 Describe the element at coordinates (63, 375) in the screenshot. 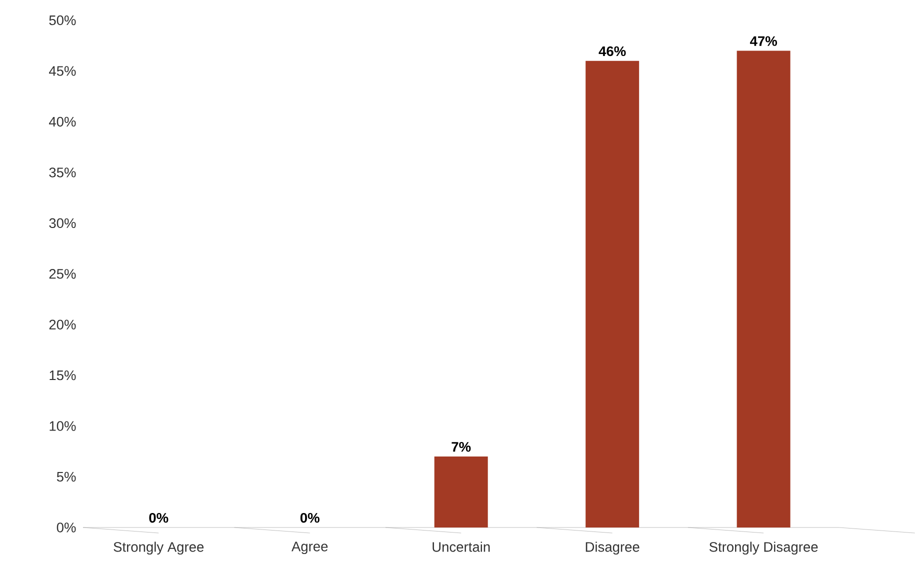

I see `y-tick-label: 15%` at that location.